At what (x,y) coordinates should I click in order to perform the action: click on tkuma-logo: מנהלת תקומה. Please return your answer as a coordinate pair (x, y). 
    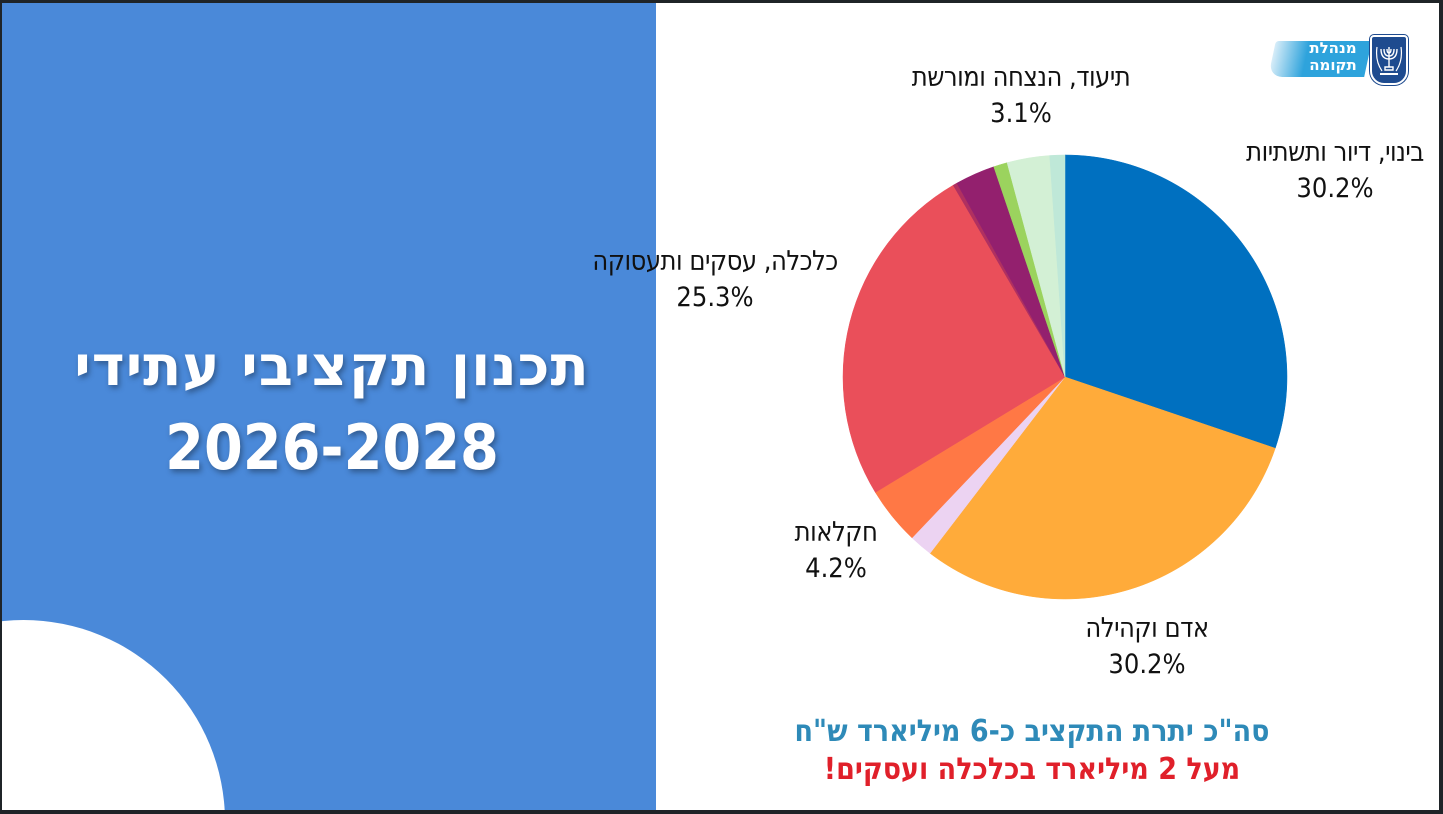
    Looking at the image, I should click on (1338, 61).